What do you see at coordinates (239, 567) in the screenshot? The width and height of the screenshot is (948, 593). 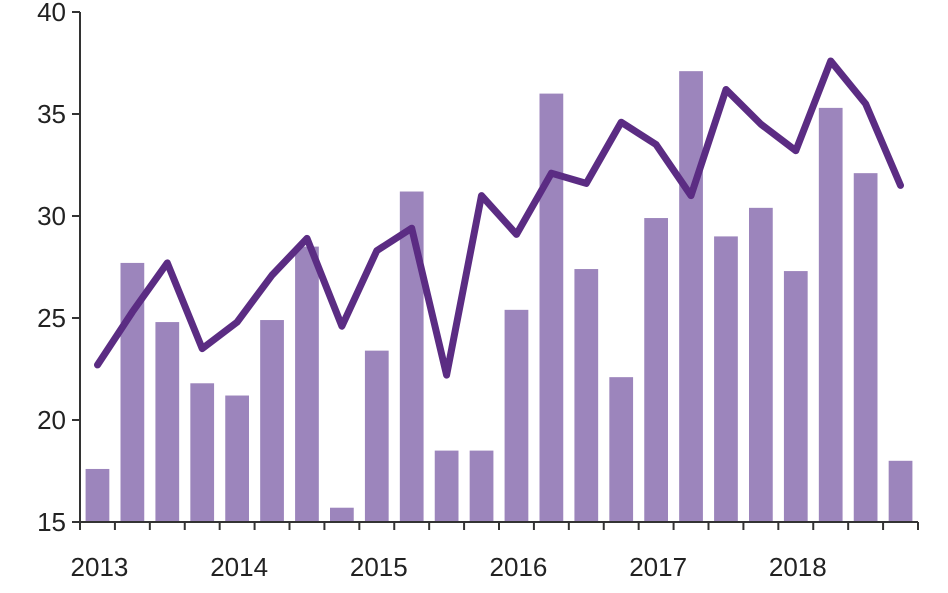 I see `x-tick-label: 2014` at bounding box center [239, 567].